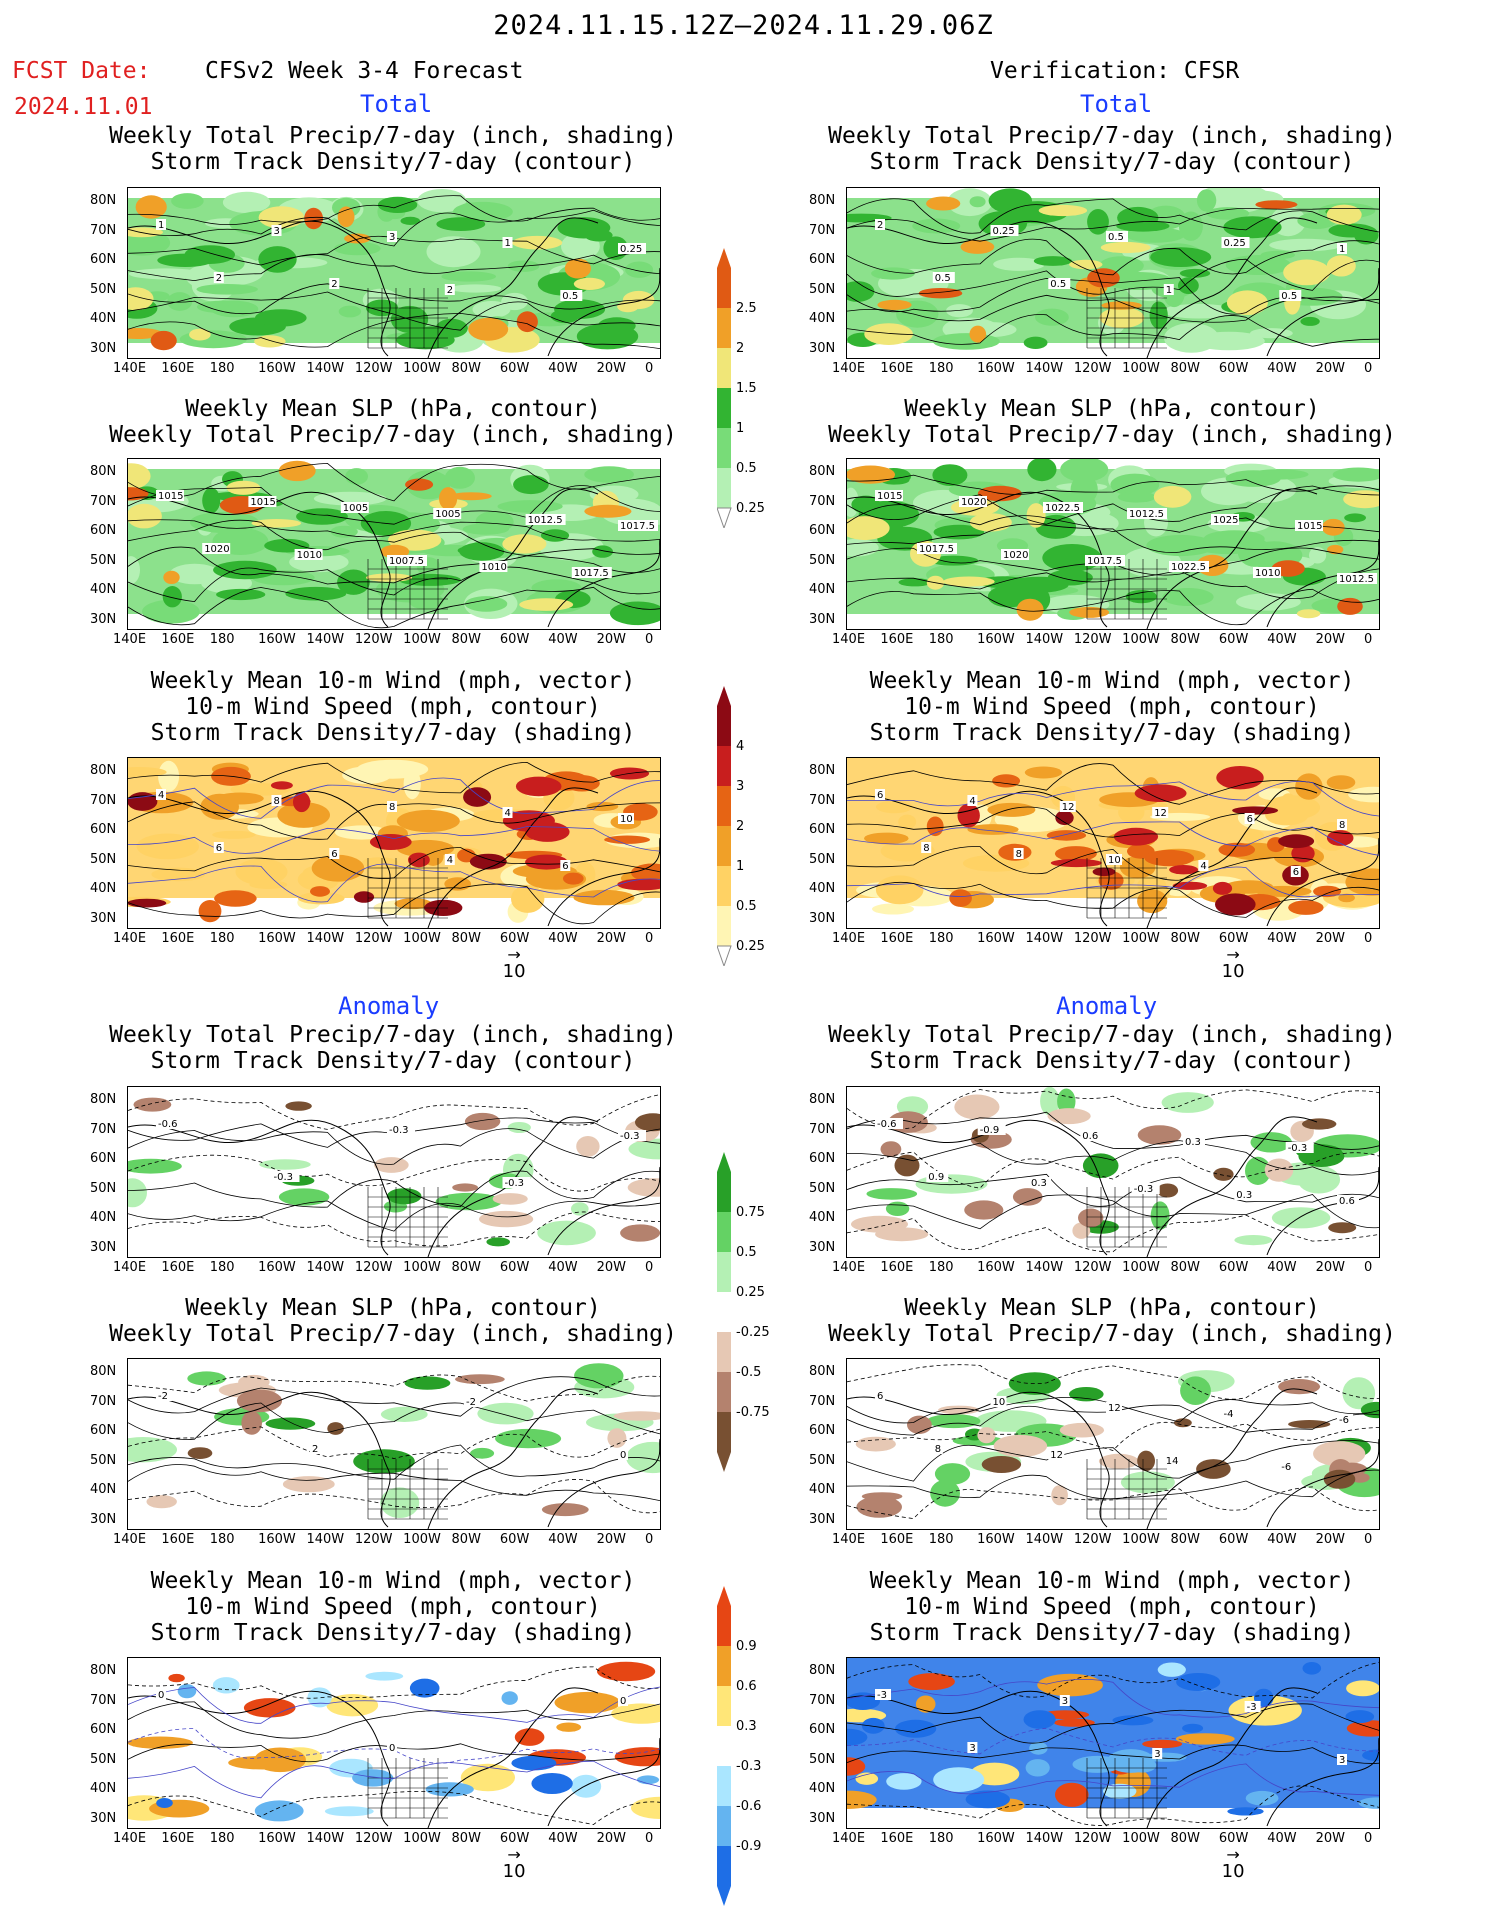 The height and width of the screenshot is (1925, 1487). Describe the element at coordinates (822, 1460) in the screenshot. I see `lat-tick-label: 50N` at that location.